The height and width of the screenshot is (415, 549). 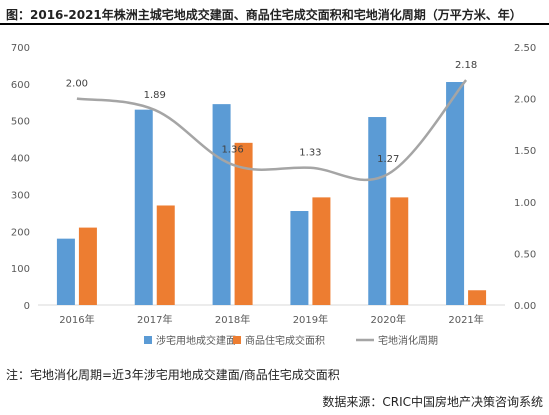 I want to click on line-data-label: 1.27, so click(x=388, y=159).